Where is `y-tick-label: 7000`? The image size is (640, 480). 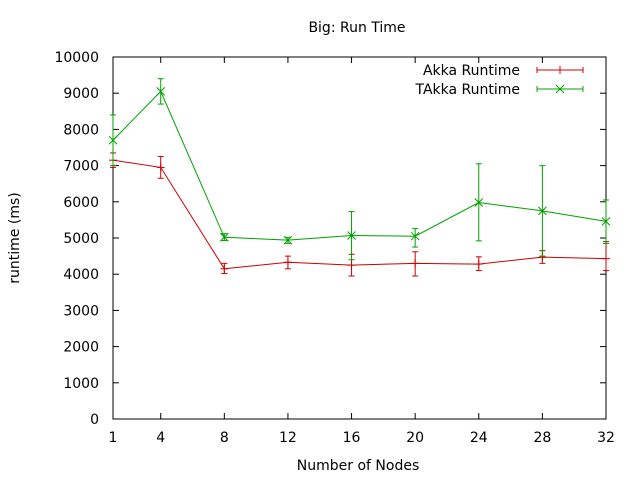 y-tick-label: 7000 is located at coordinates (81, 167).